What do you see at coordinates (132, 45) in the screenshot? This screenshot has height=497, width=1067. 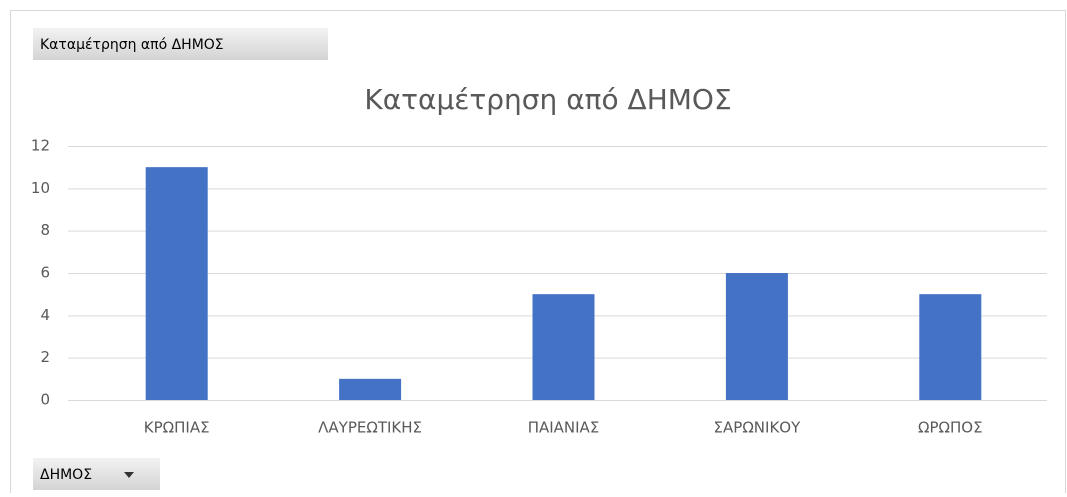 I see `button-label: Καταμέτρηση από ΔΗΜΟΣ` at bounding box center [132, 45].